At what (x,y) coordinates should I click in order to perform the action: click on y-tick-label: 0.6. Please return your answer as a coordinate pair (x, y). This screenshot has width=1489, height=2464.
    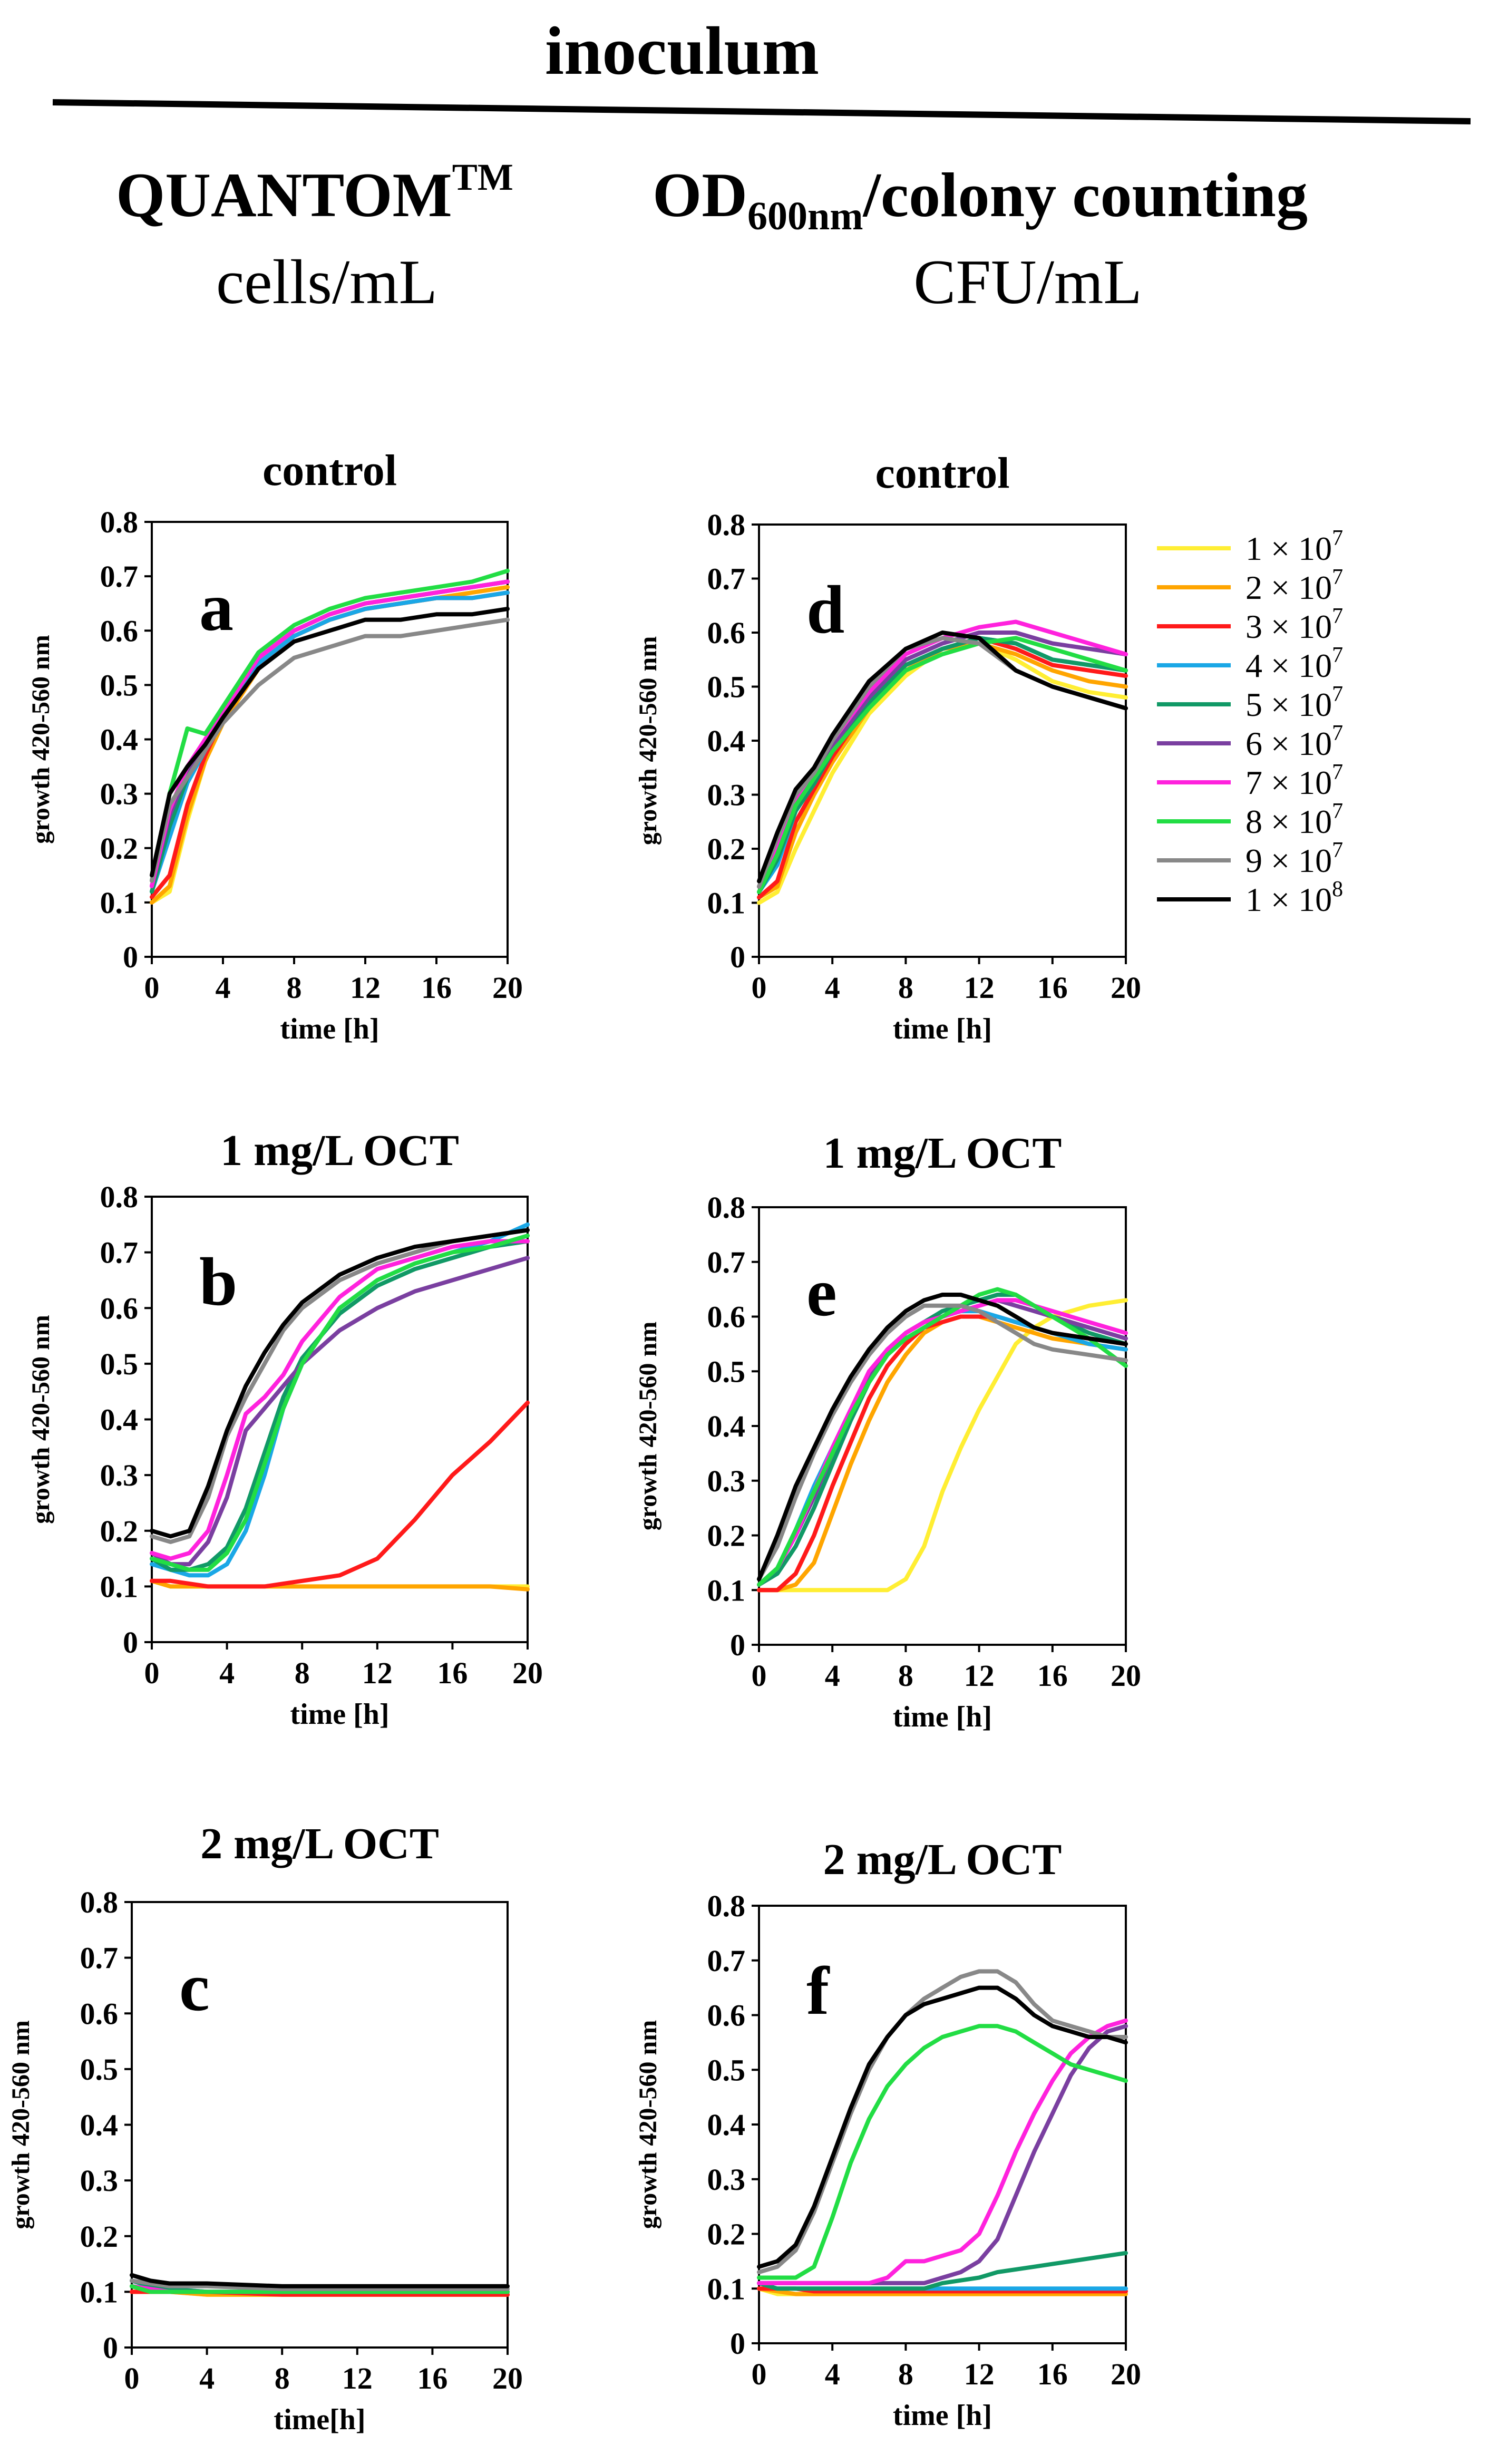
    Looking at the image, I should click on (119, 631).